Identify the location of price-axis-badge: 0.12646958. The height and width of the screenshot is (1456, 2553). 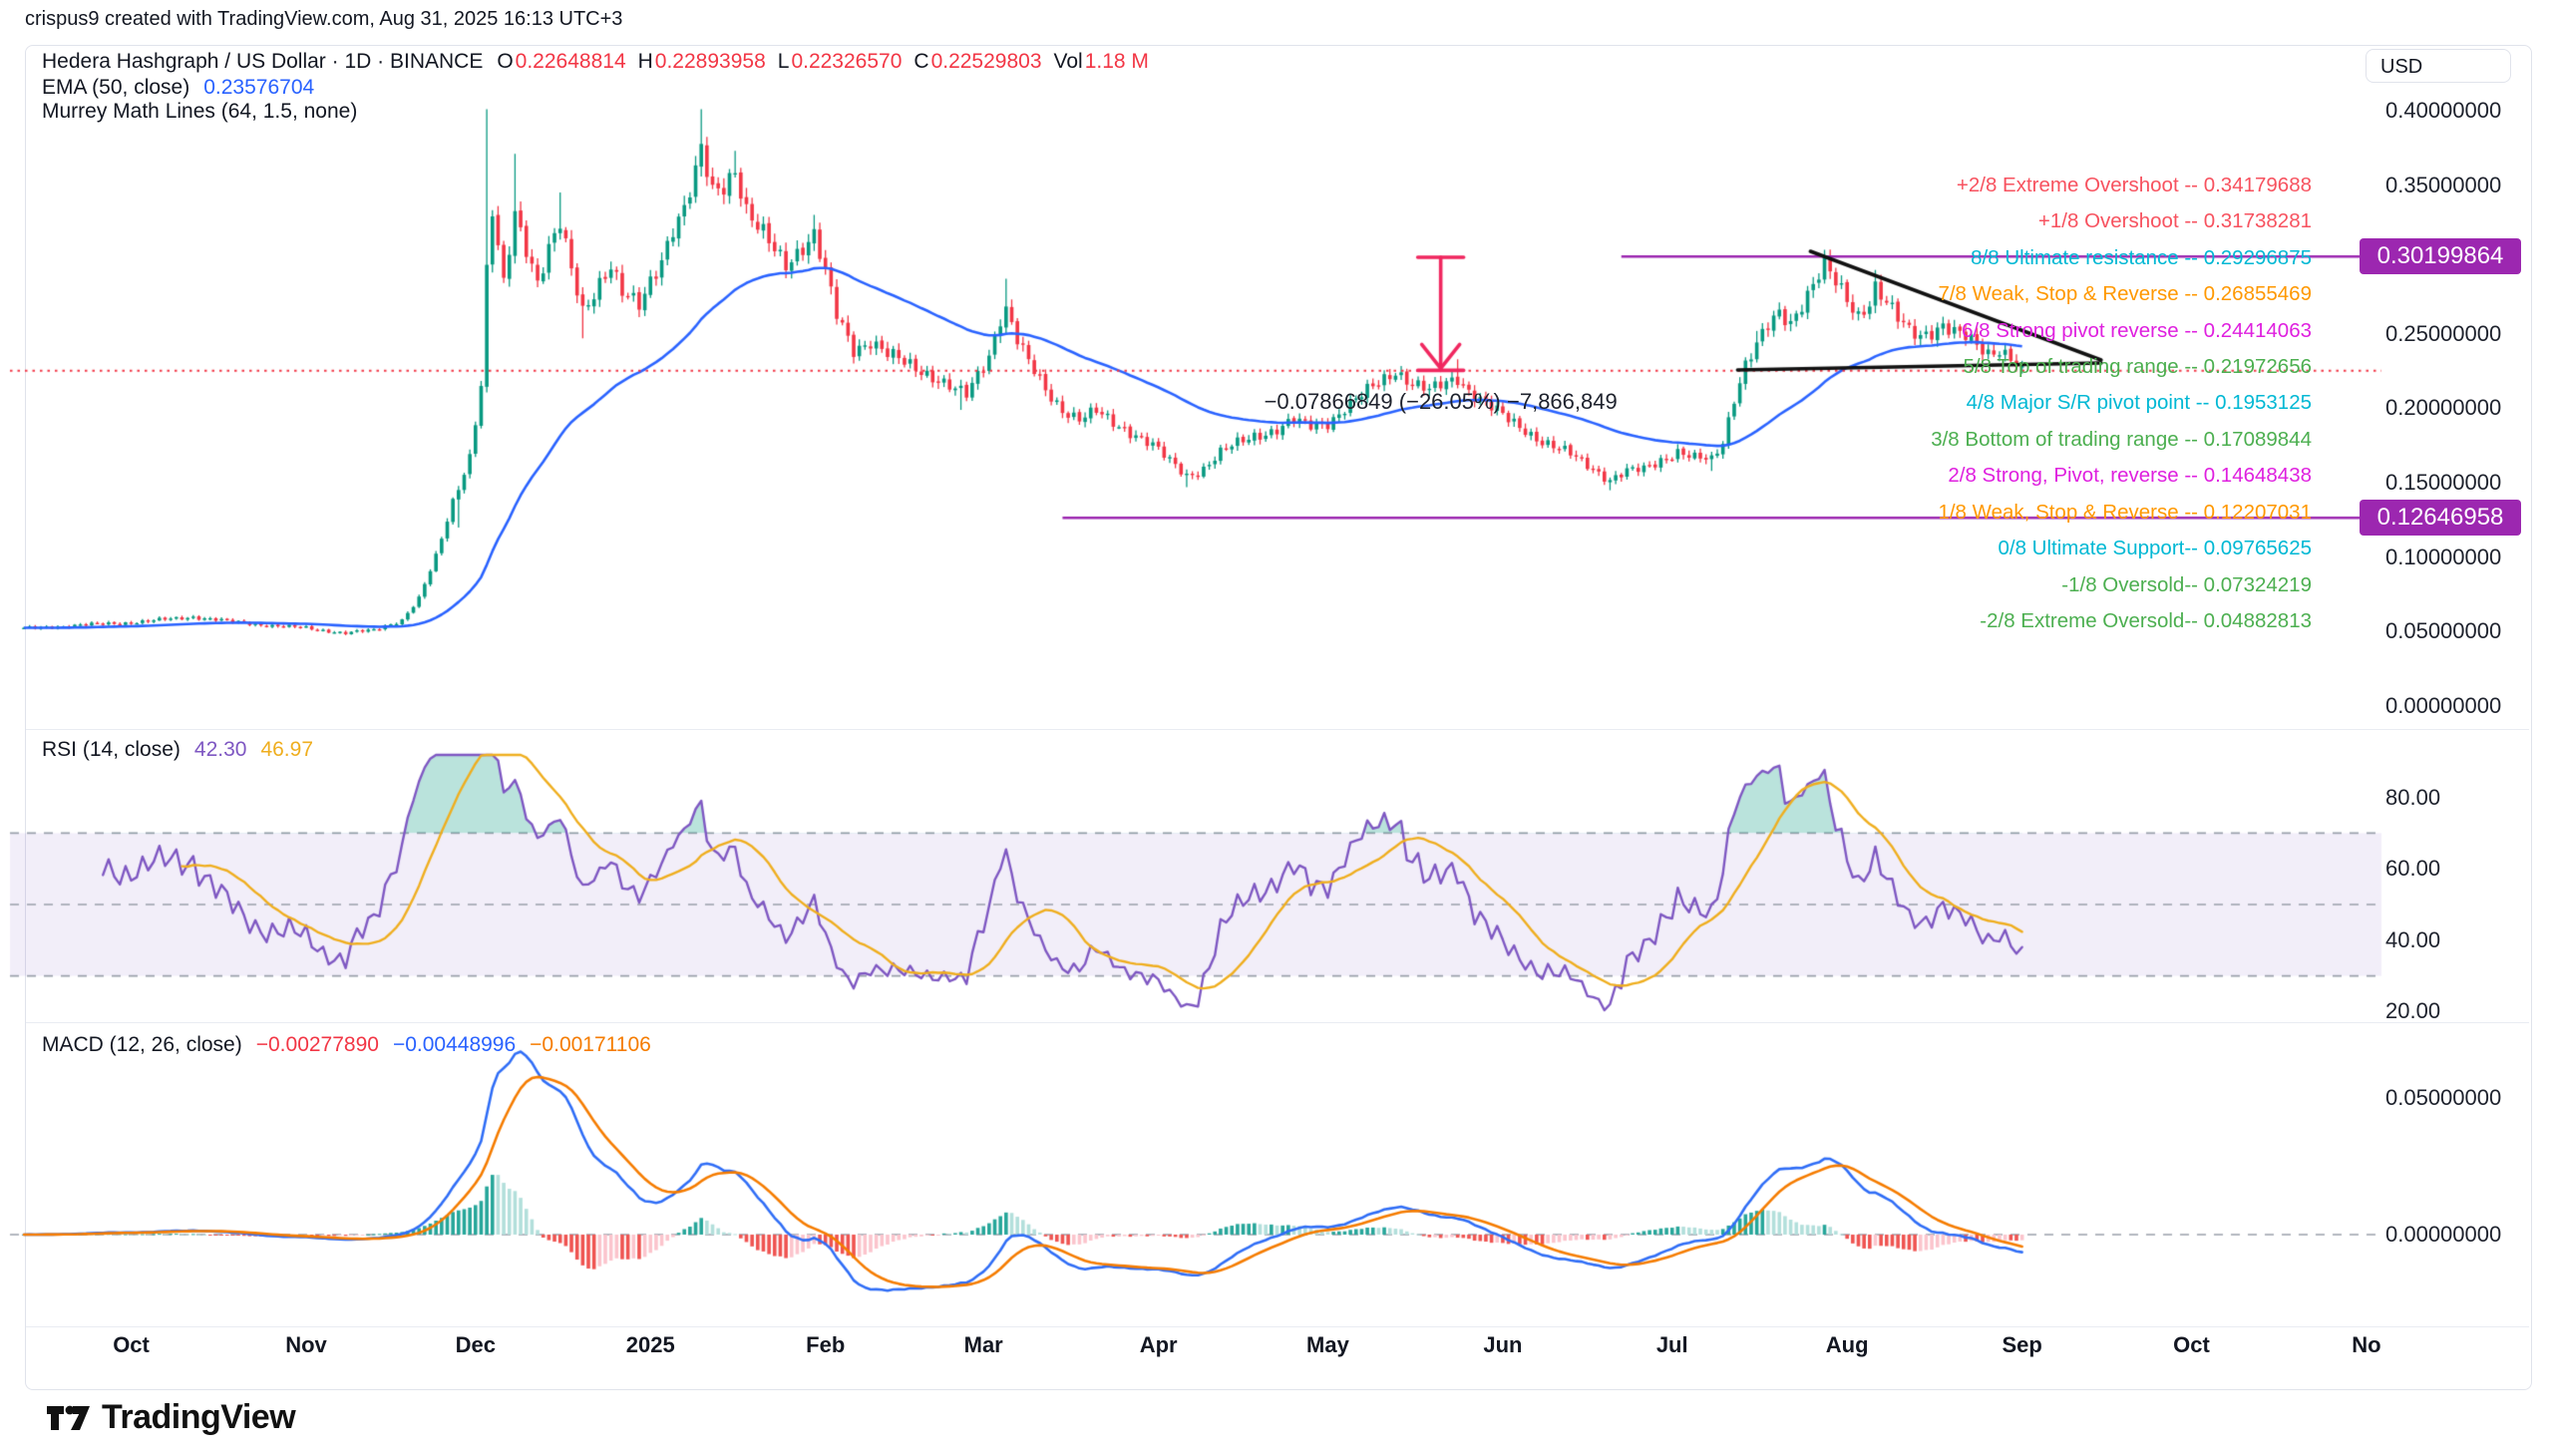
(2441, 518).